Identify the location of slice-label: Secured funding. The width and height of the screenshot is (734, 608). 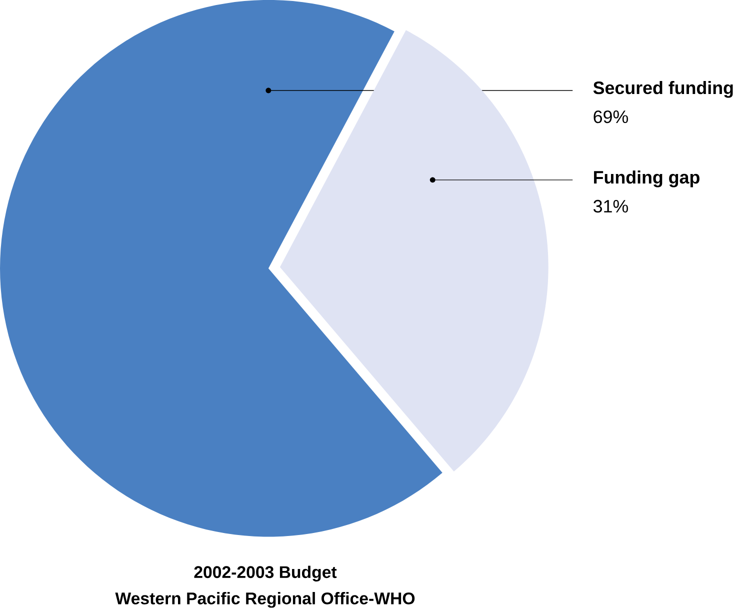
(663, 89).